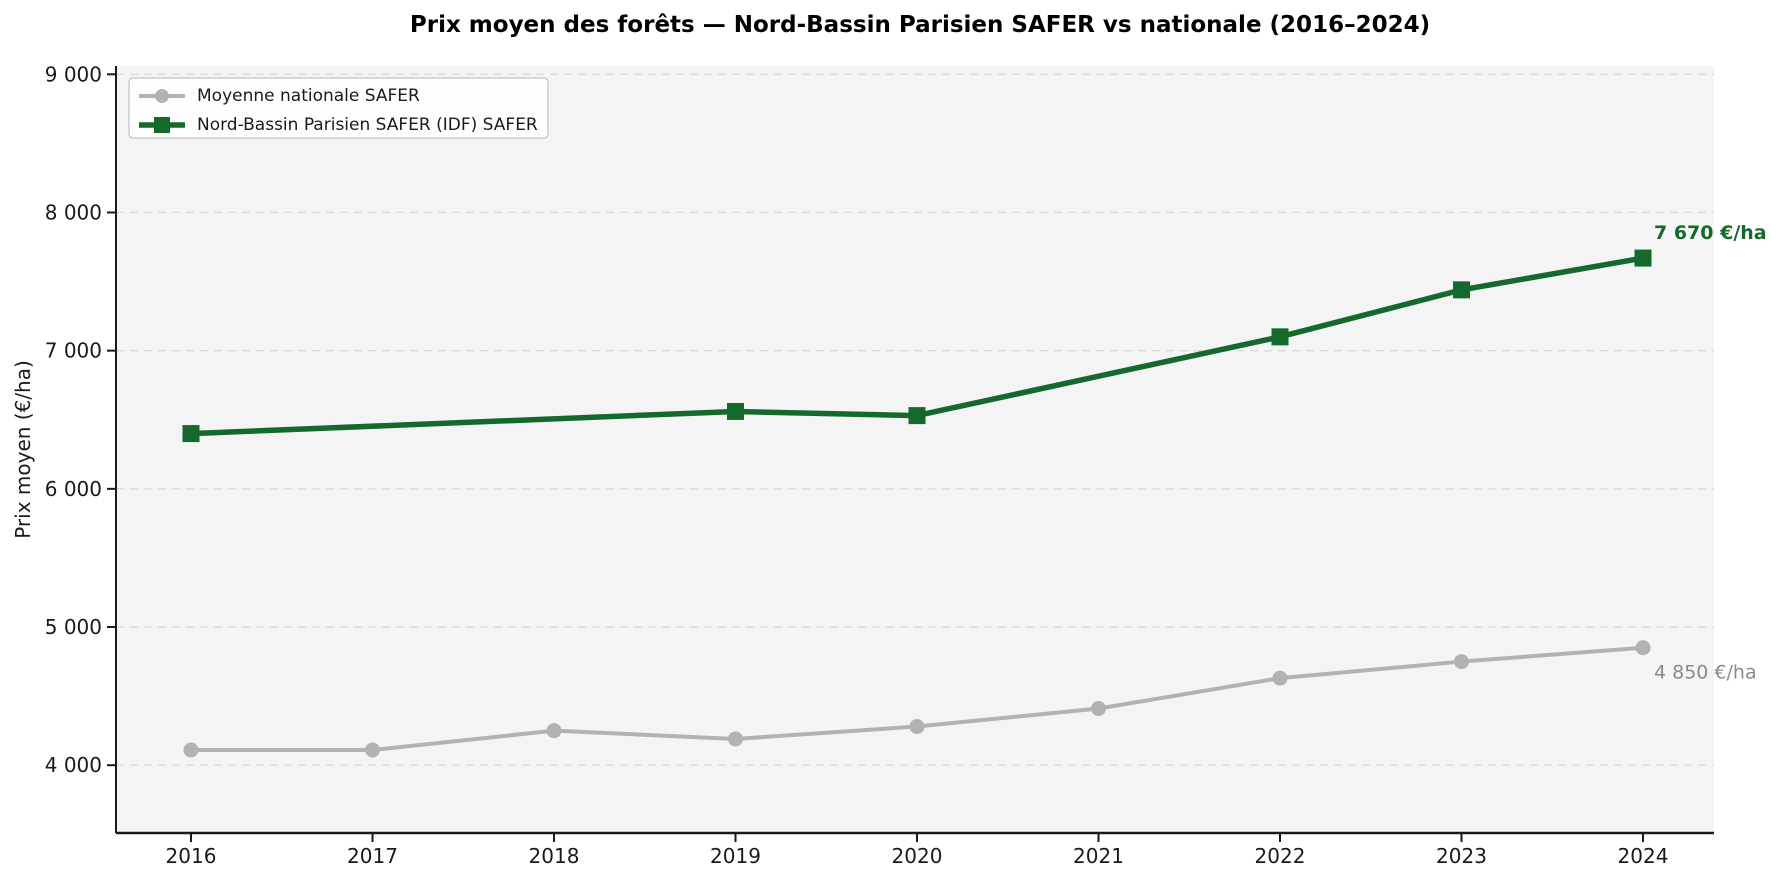 The height and width of the screenshot is (884, 1776). Describe the element at coordinates (1098, 709) in the screenshot. I see `data-point-0-2021` at that location.